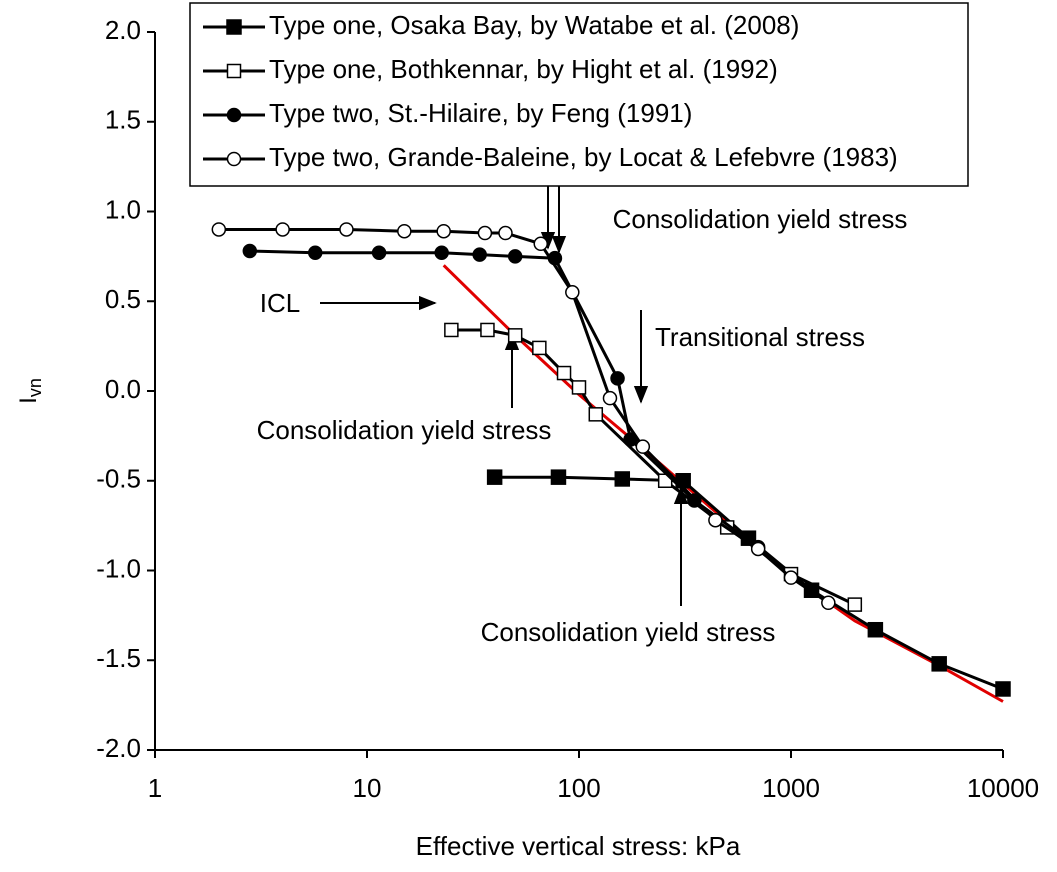  What do you see at coordinates (35, 387) in the screenshot?
I see `y-axis-label-subscript: vn` at bounding box center [35, 387].